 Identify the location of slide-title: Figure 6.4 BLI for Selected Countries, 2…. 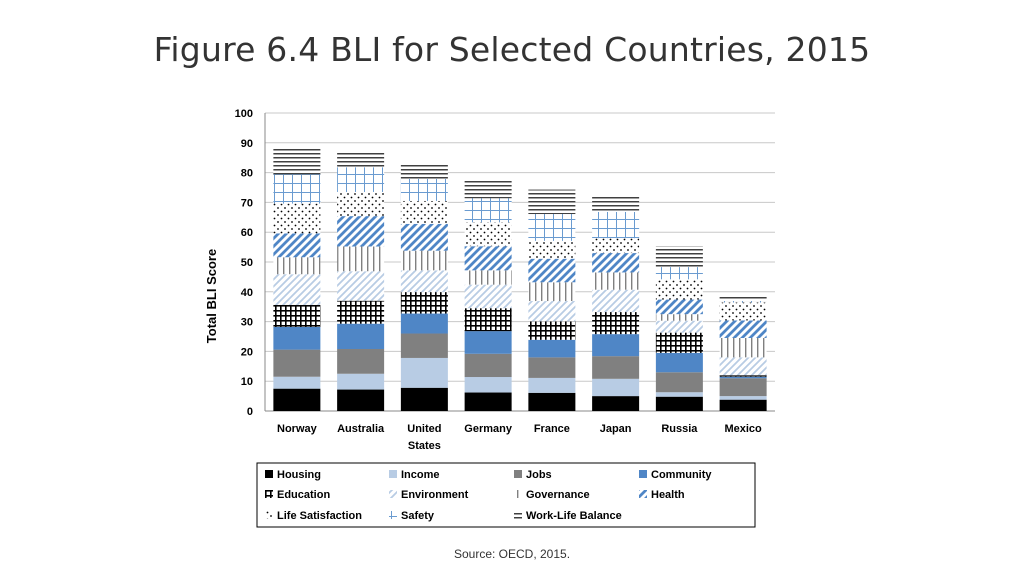
(512, 49).